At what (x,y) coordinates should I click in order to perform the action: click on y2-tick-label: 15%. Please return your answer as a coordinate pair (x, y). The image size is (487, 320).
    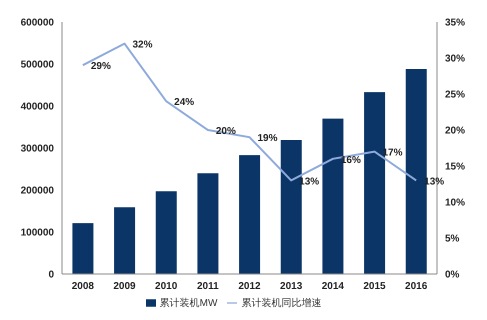
    Looking at the image, I should click on (455, 167).